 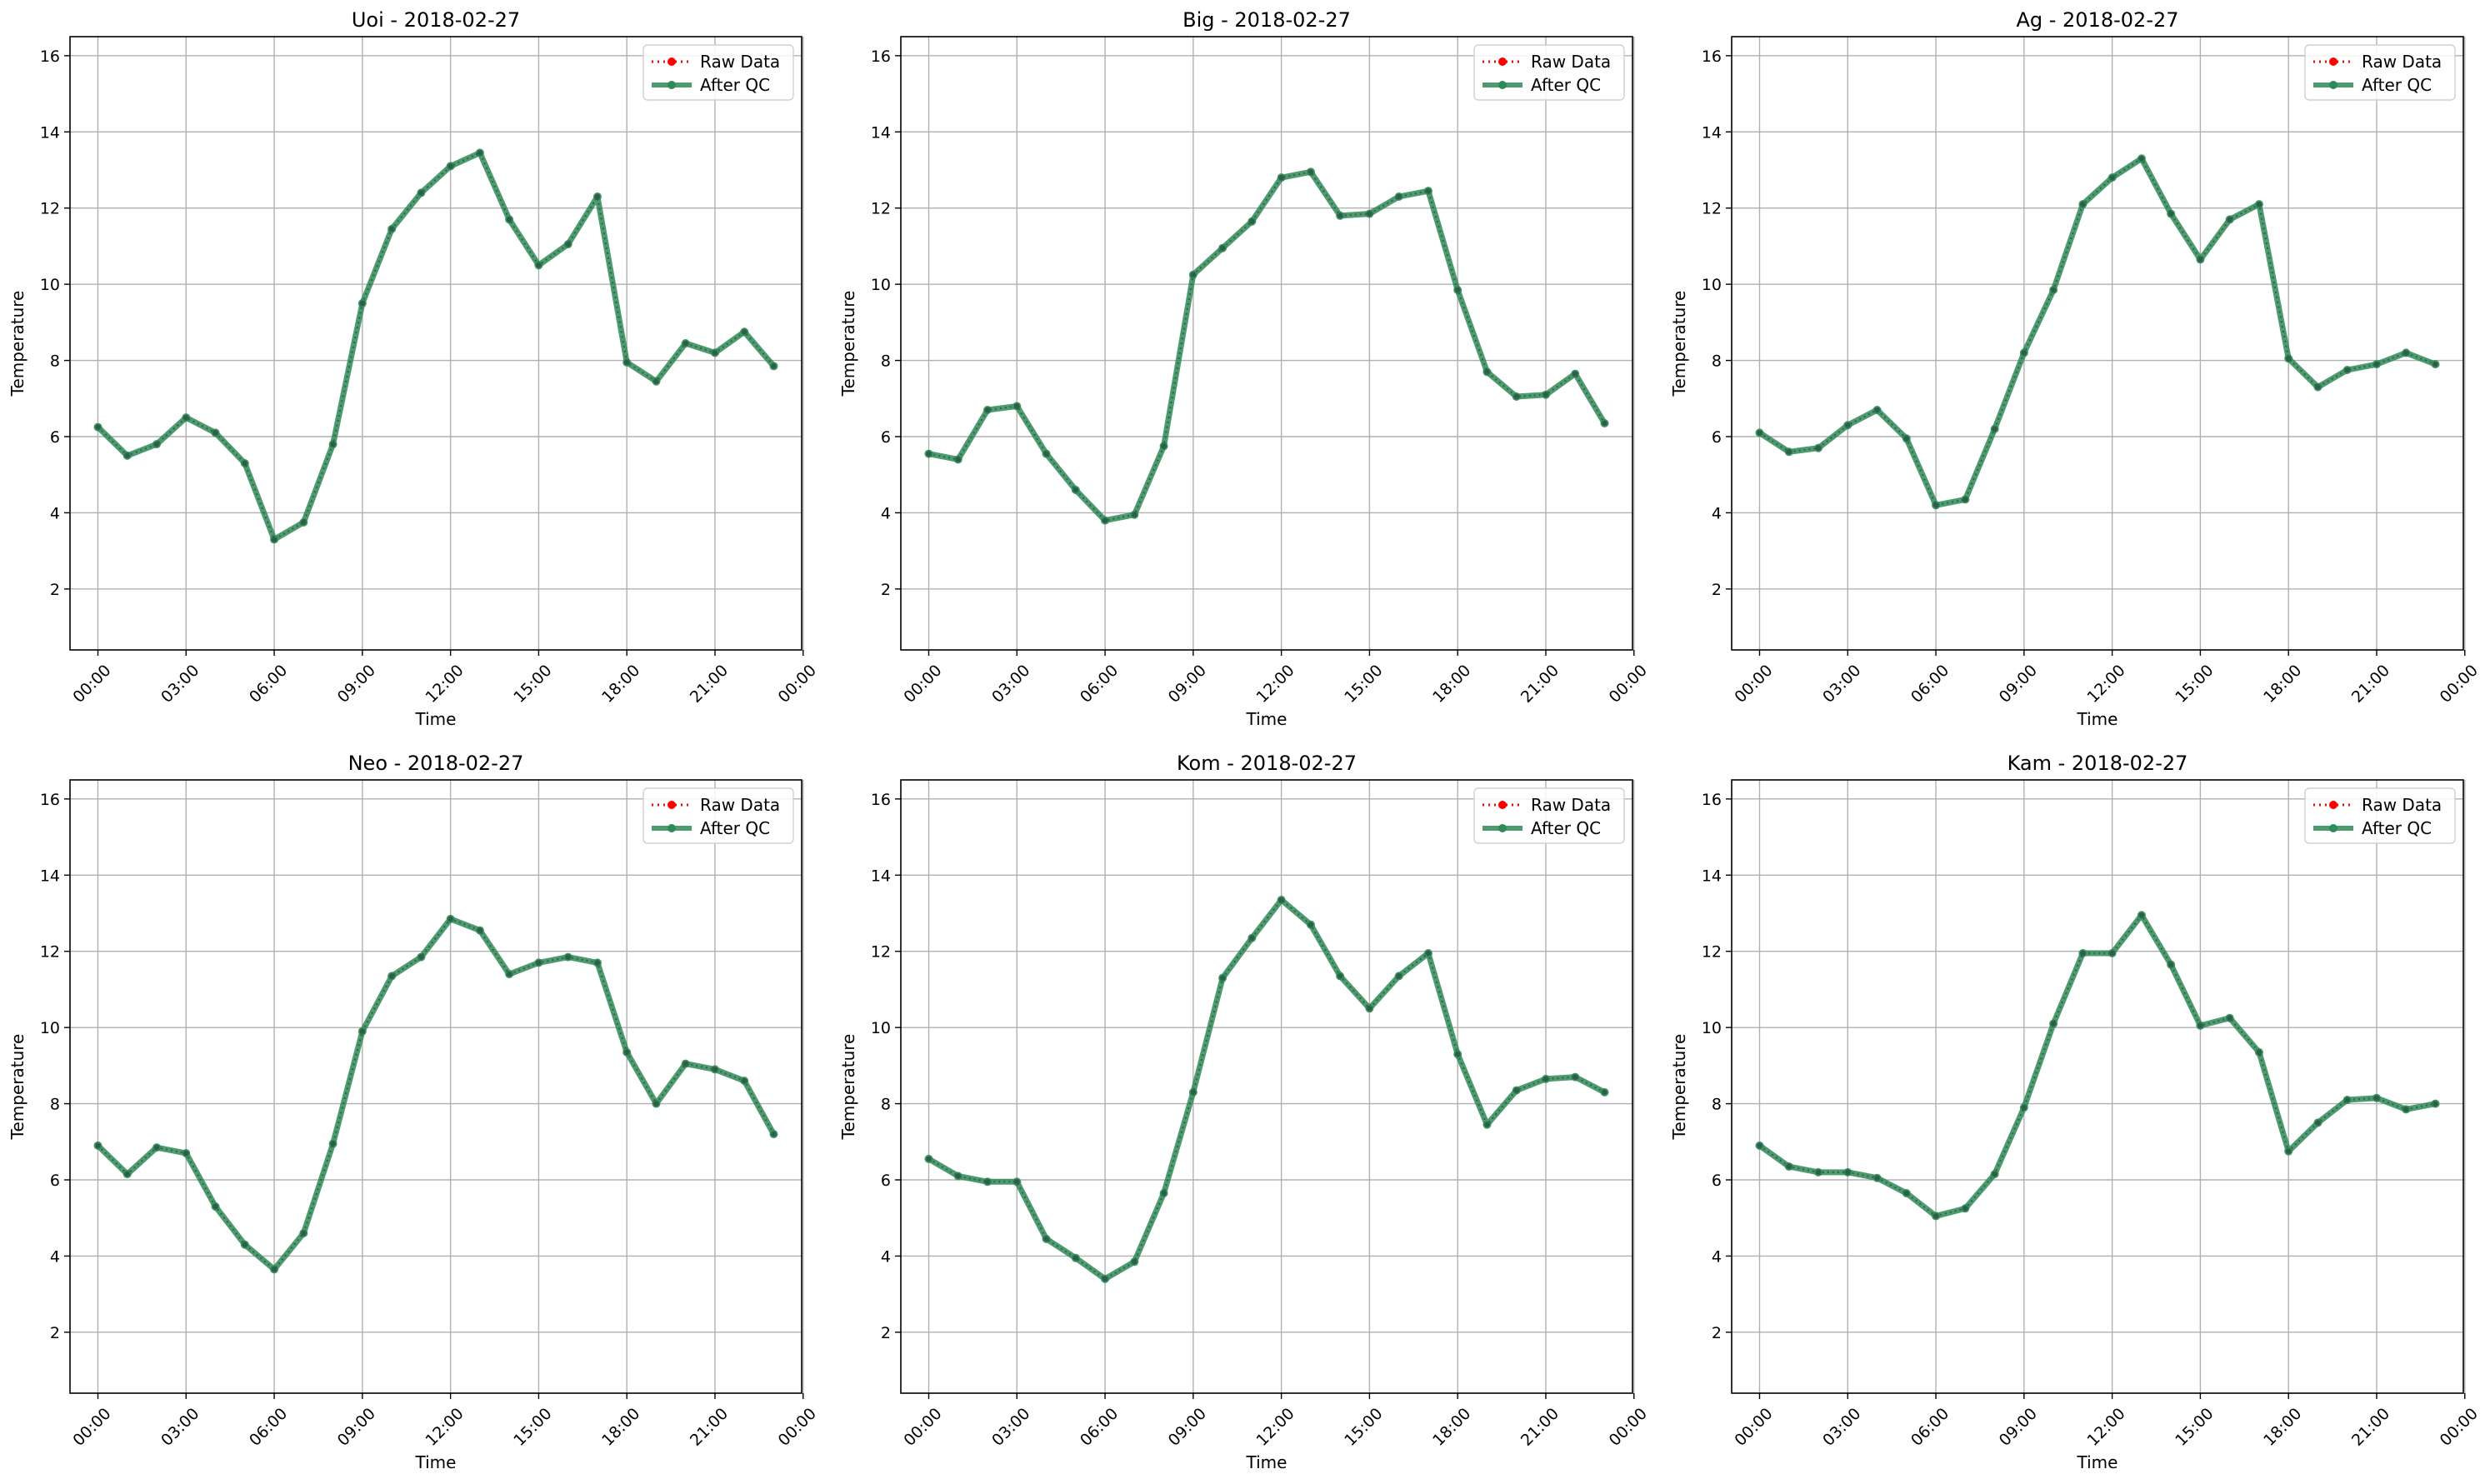 I want to click on chart-title: Big - 2018-02-27, so click(x=1266, y=20).